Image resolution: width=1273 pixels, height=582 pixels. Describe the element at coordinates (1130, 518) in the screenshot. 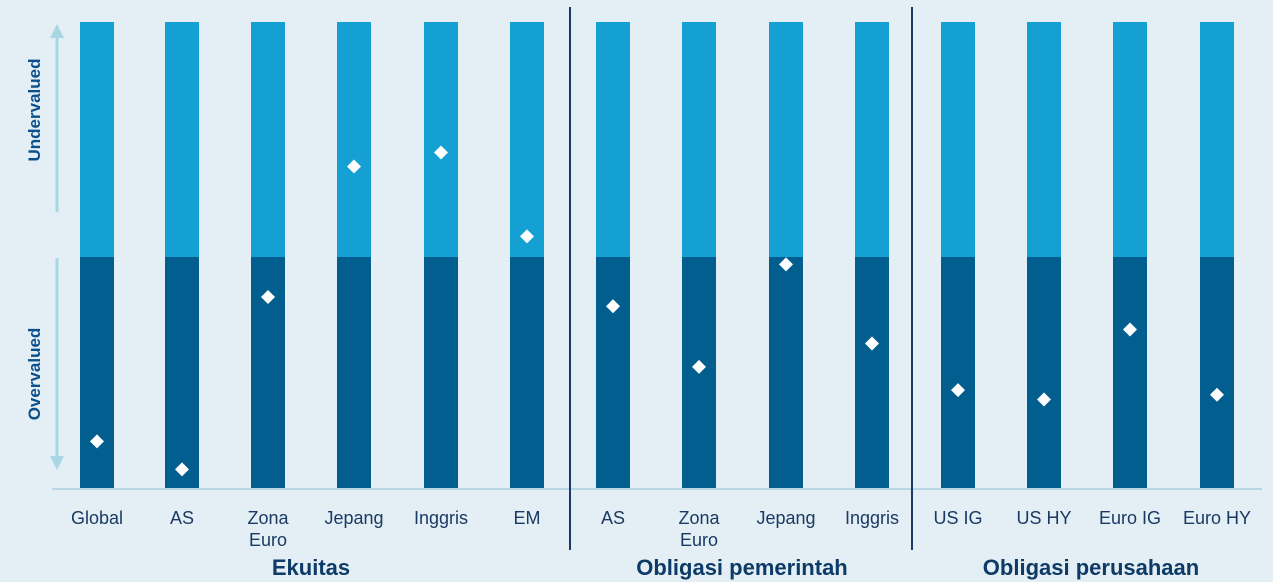

I see `x-tick-label: Euro IG` at that location.